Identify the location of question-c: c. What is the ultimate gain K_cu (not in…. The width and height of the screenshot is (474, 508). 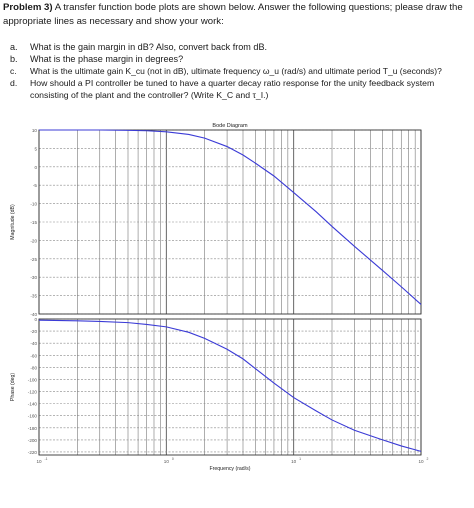
(240, 72).